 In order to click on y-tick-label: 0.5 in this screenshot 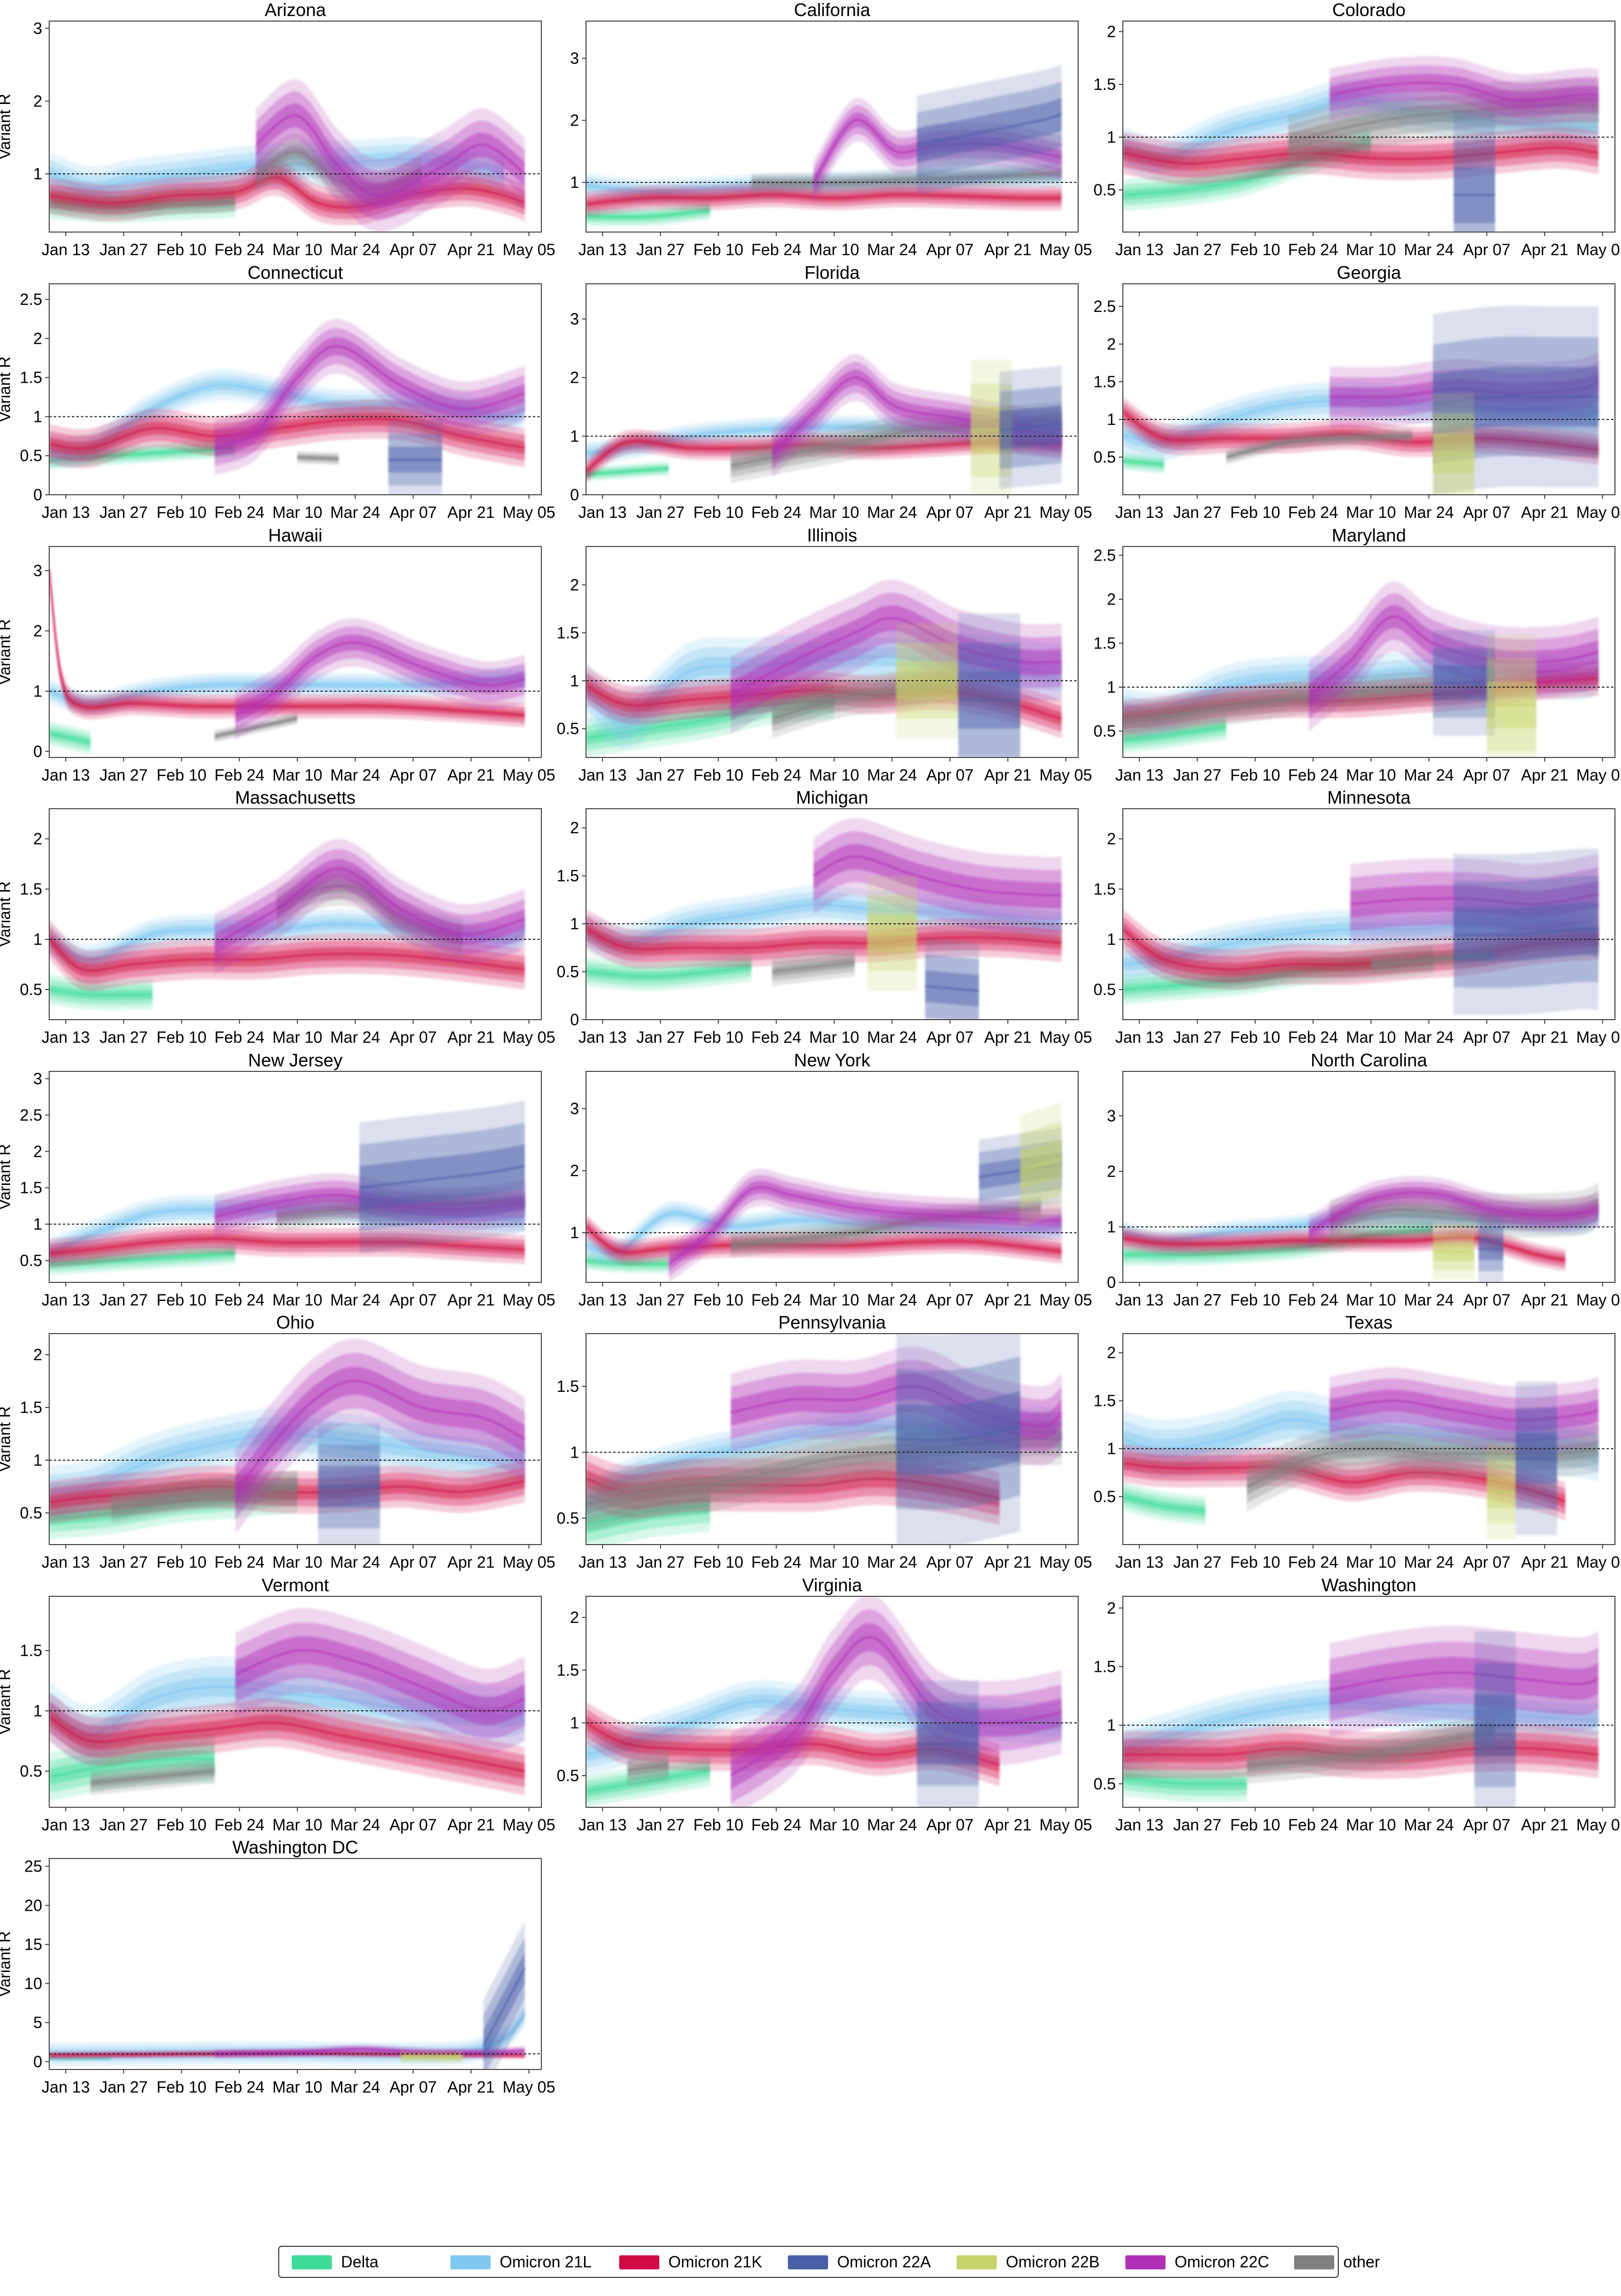, I will do `click(1105, 457)`.